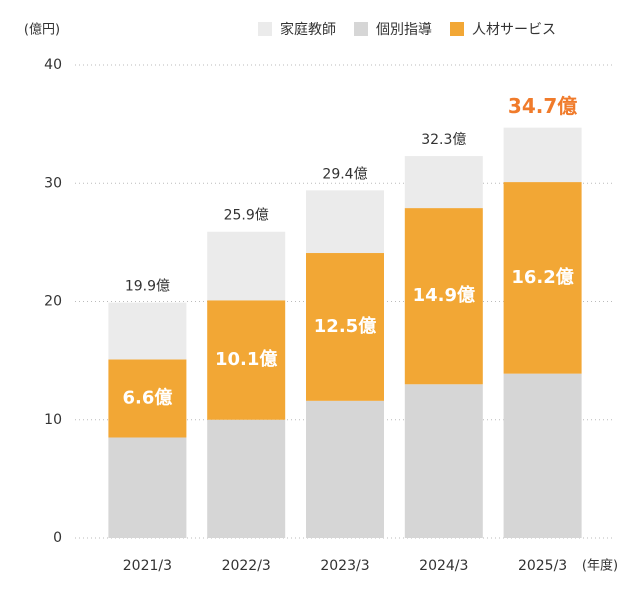 Image resolution: width=640 pixels, height=600 pixels. What do you see at coordinates (600, 566) in the screenshot?
I see `x-unit: (年度)` at bounding box center [600, 566].